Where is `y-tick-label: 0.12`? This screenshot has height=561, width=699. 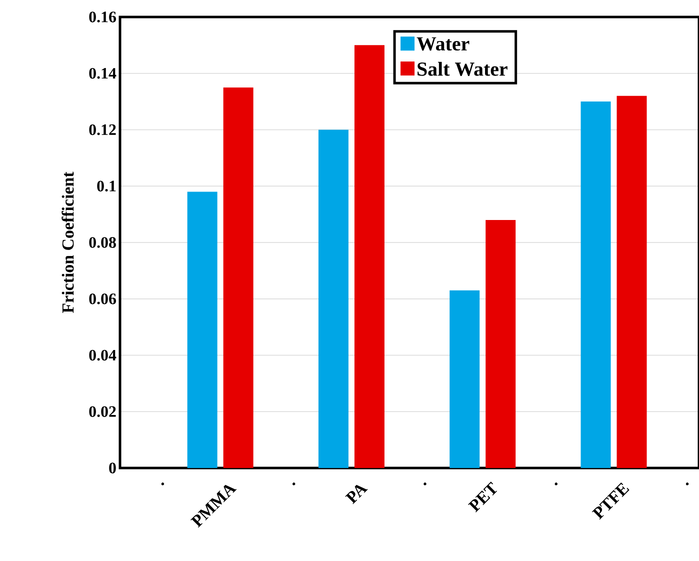 y-tick-label: 0.12 is located at coordinates (102, 130).